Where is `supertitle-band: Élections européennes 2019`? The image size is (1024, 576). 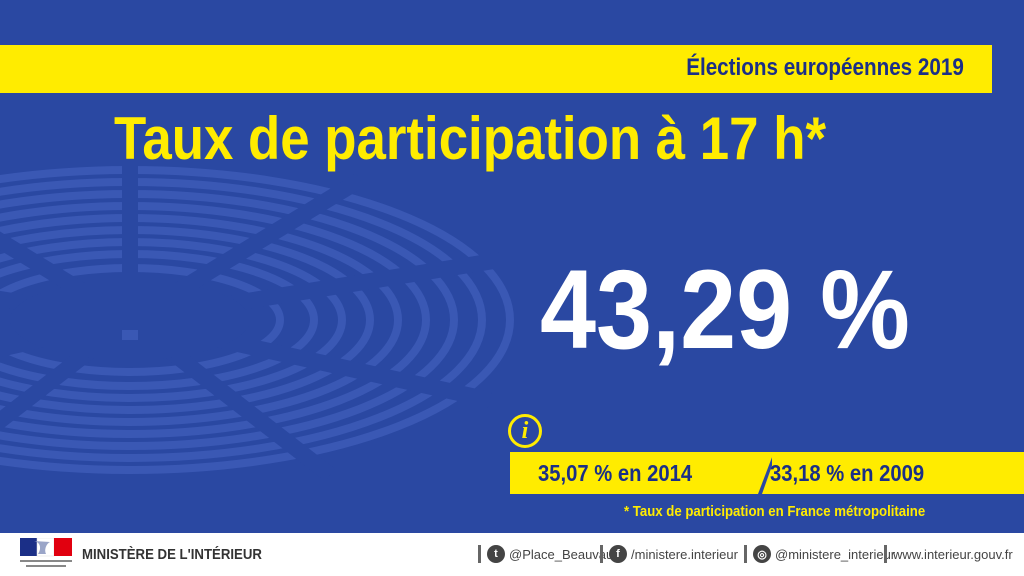 supertitle-band: Élections européennes 2019 is located at coordinates (496, 69).